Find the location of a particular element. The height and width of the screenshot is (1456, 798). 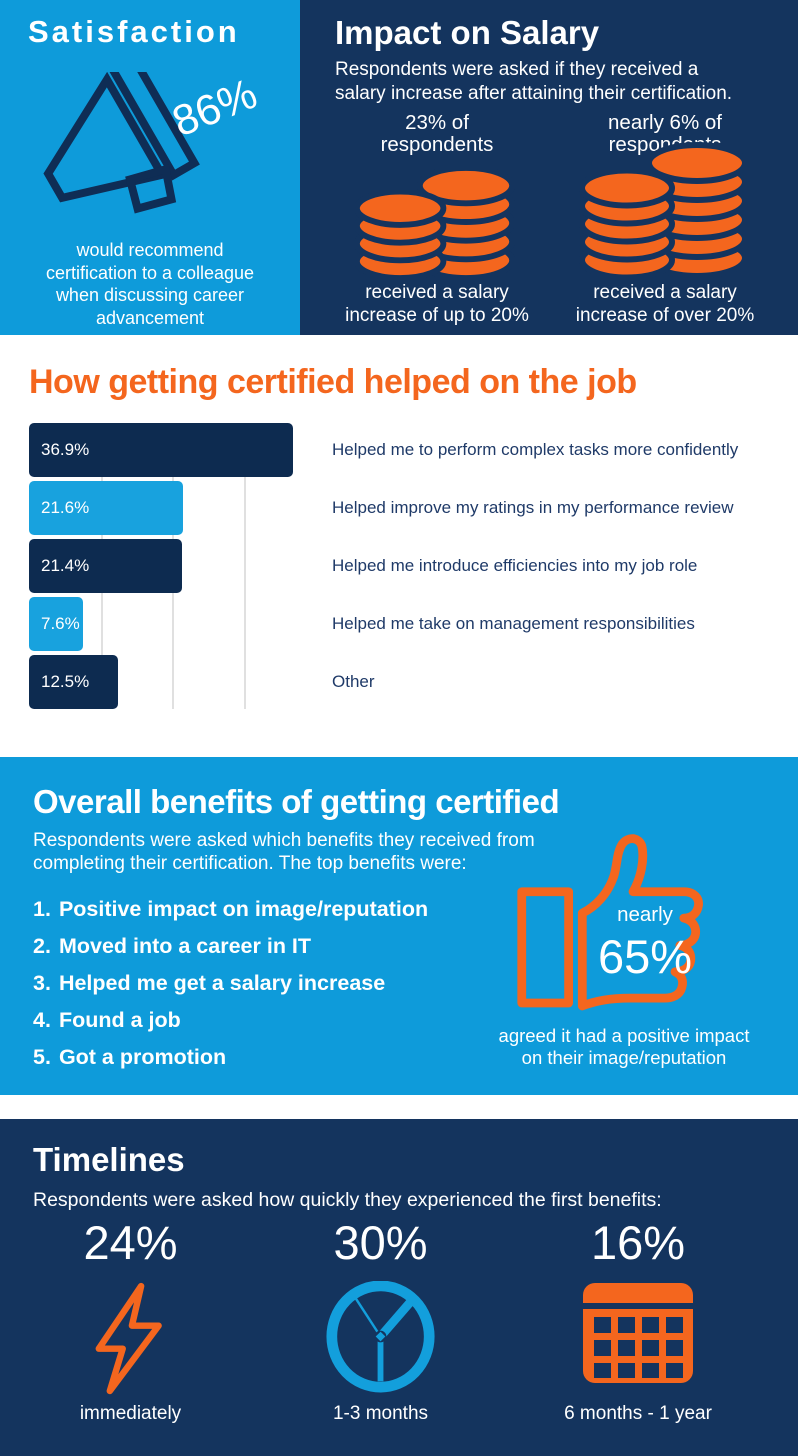

timeline-stat: 16% is located at coordinates (638, 1242).